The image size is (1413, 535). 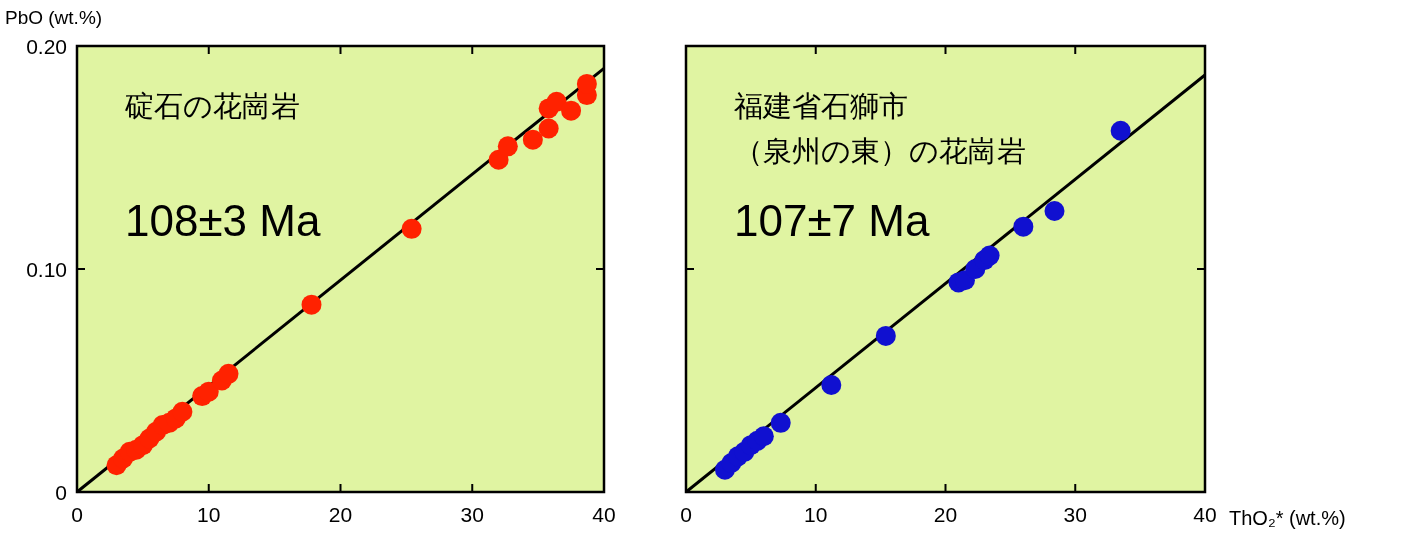 I want to click on annotation: 碇石の花崗岩, so click(x=212, y=106).